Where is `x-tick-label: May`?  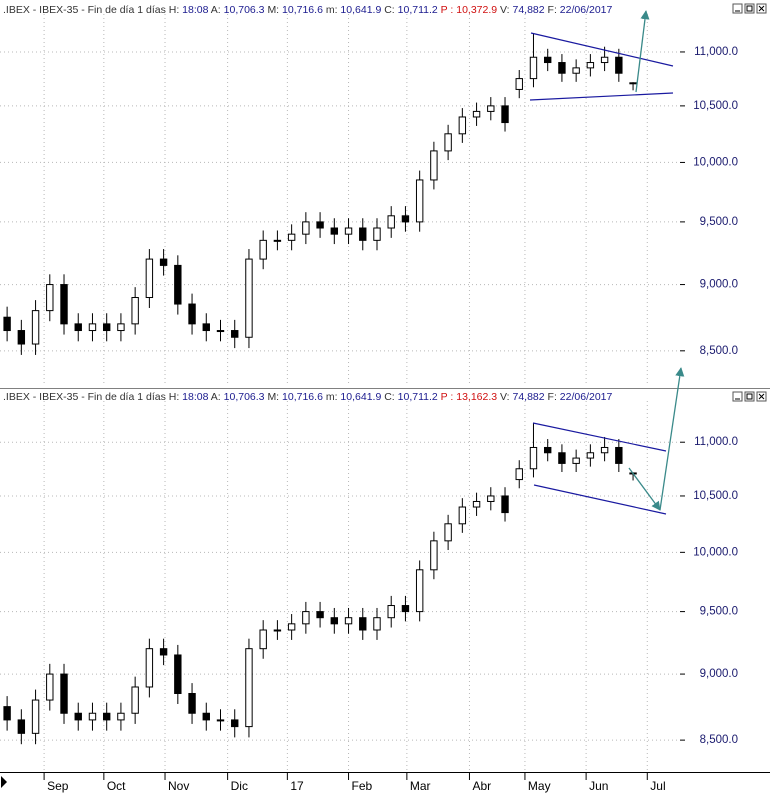 x-tick-label: May is located at coordinates (539, 786).